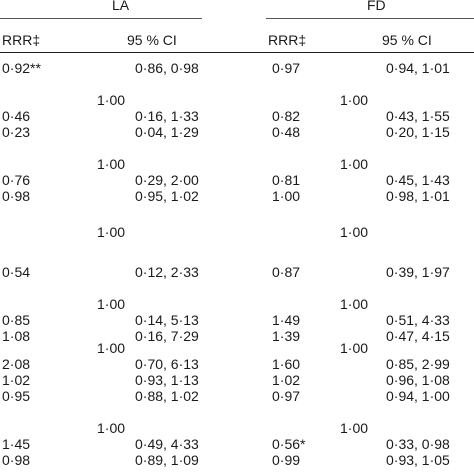  Describe the element at coordinates (418, 336) in the screenshot. I see `fd-ci-cell: 0·47, 4·15` at that location.